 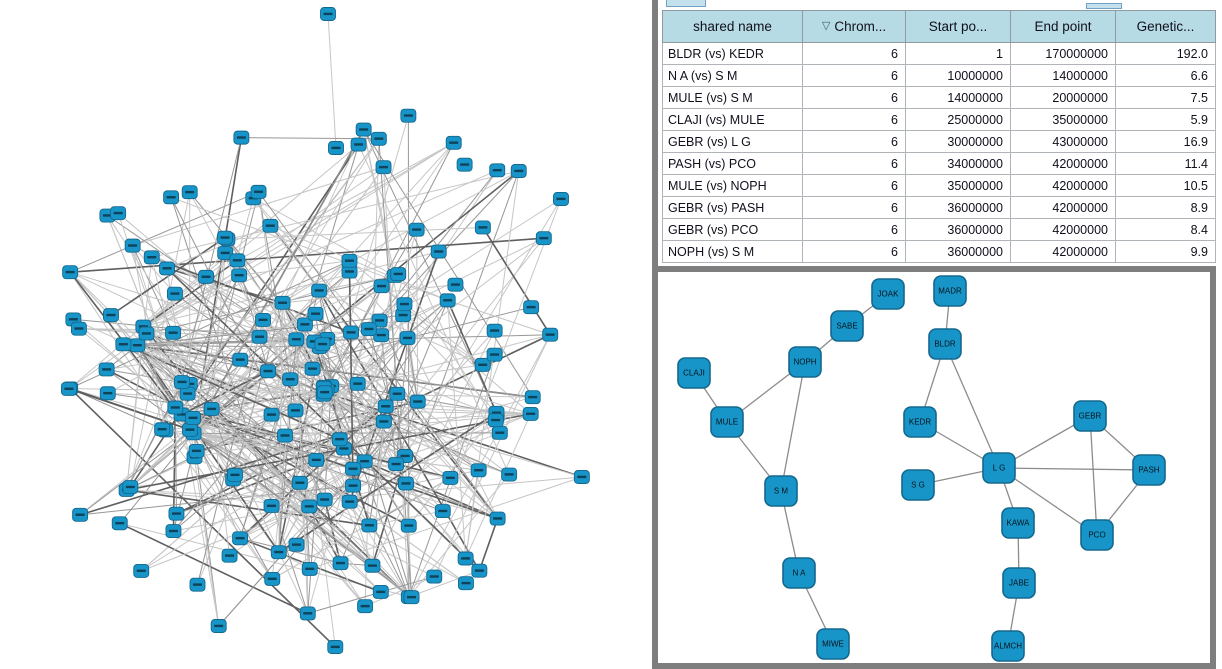 What do you see at coordinates (732, 97) in the screenshot?
I see `cell: MULE (vs) S M` at bounding box center [732, 97].